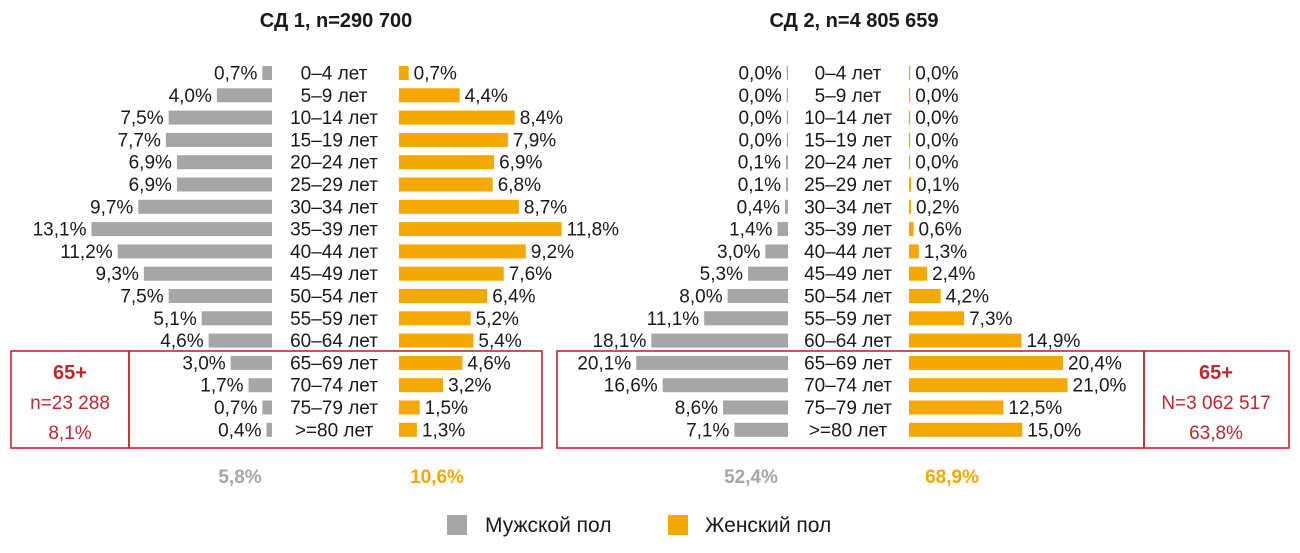  What do you see at coordinates (469, 386) in the screenshot?
I see `female-value-label: 3,2%` at bounding box center [469, 386].